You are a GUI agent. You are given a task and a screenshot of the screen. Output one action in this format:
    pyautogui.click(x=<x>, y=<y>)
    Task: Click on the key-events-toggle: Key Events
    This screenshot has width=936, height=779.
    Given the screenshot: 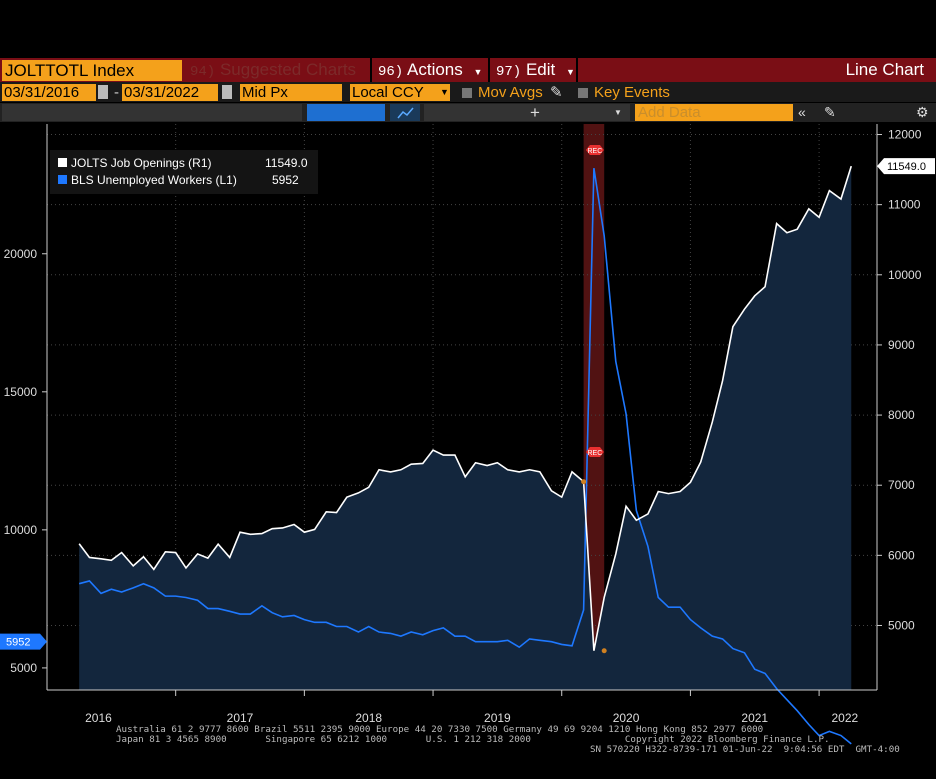 What is the action you would take?
    pyautogui.click(x=624, y=92)
    